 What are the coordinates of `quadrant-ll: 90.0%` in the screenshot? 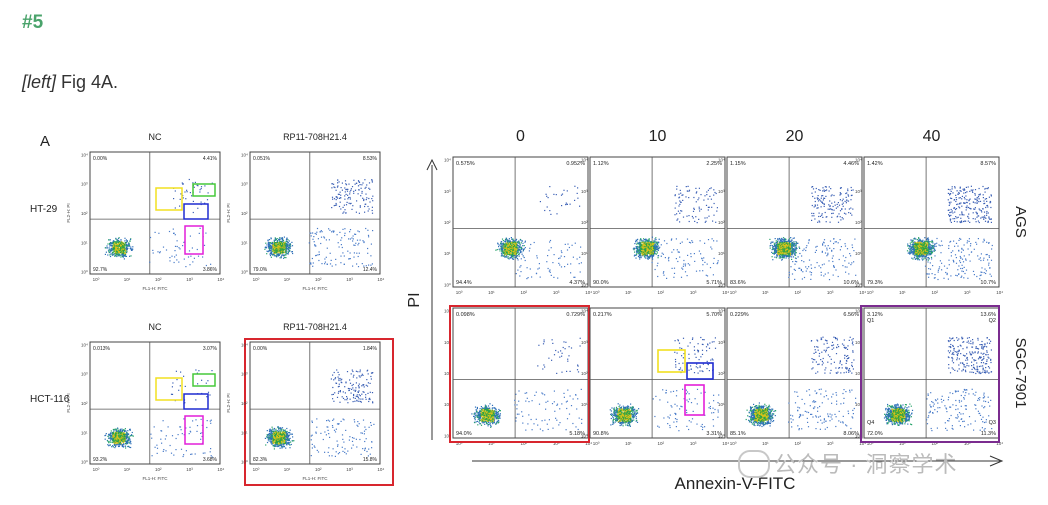 It's located at (601, 283).